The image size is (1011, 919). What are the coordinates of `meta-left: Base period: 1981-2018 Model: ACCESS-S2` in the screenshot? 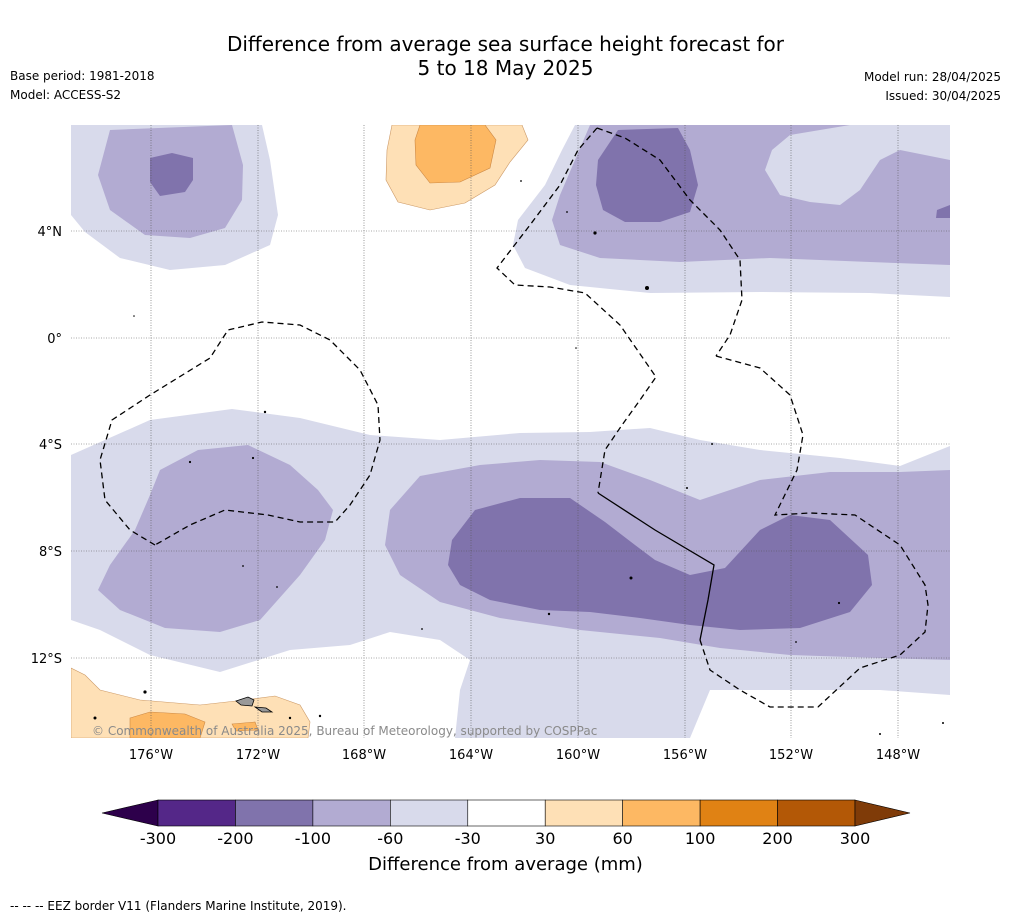 It's located at (82, 86).